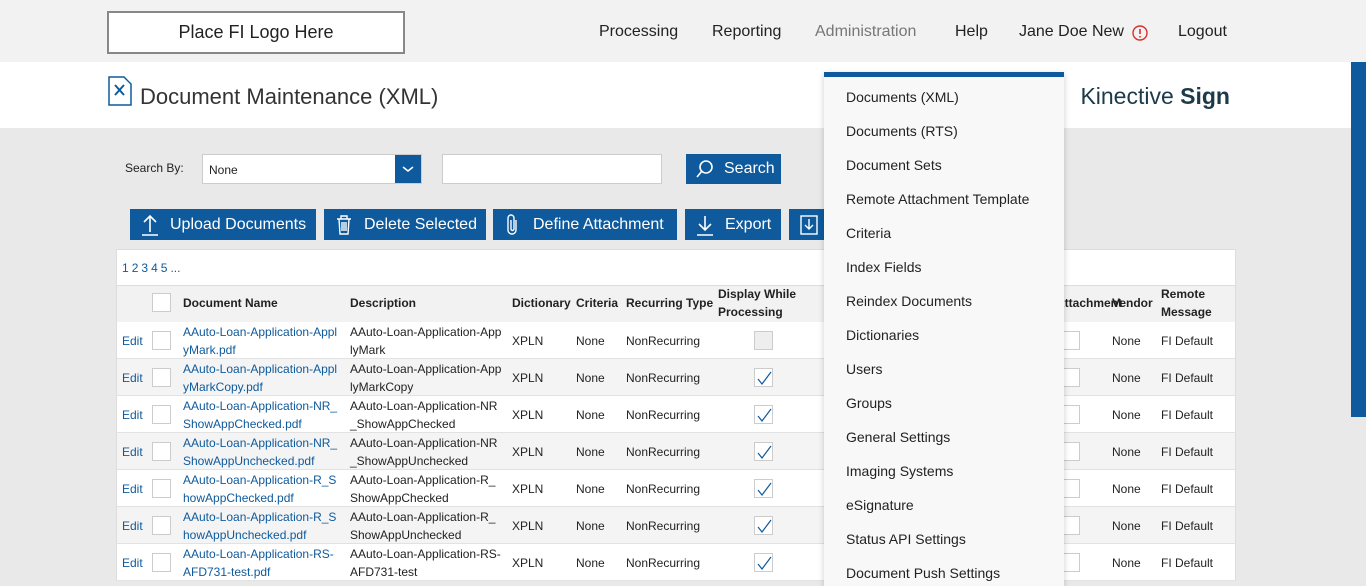 The height and width of the screenshot is (586, 1366). Describe the element at coordinates (902, 97) in the screenshot. I see `menu-item: Documents (XML)` at that location.